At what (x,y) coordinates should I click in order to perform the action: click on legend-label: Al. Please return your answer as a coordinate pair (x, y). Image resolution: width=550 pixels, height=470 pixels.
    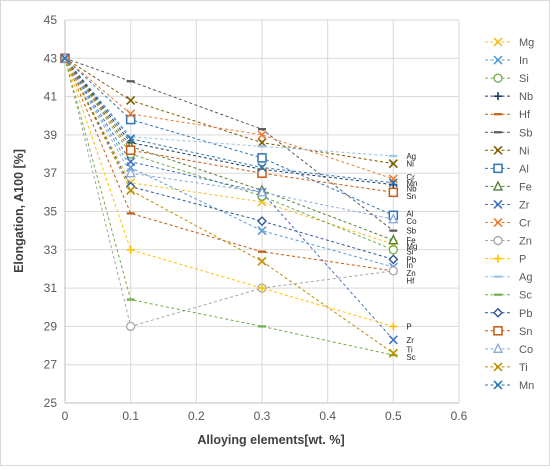
    Looking at the image, I should click on (524, 169).